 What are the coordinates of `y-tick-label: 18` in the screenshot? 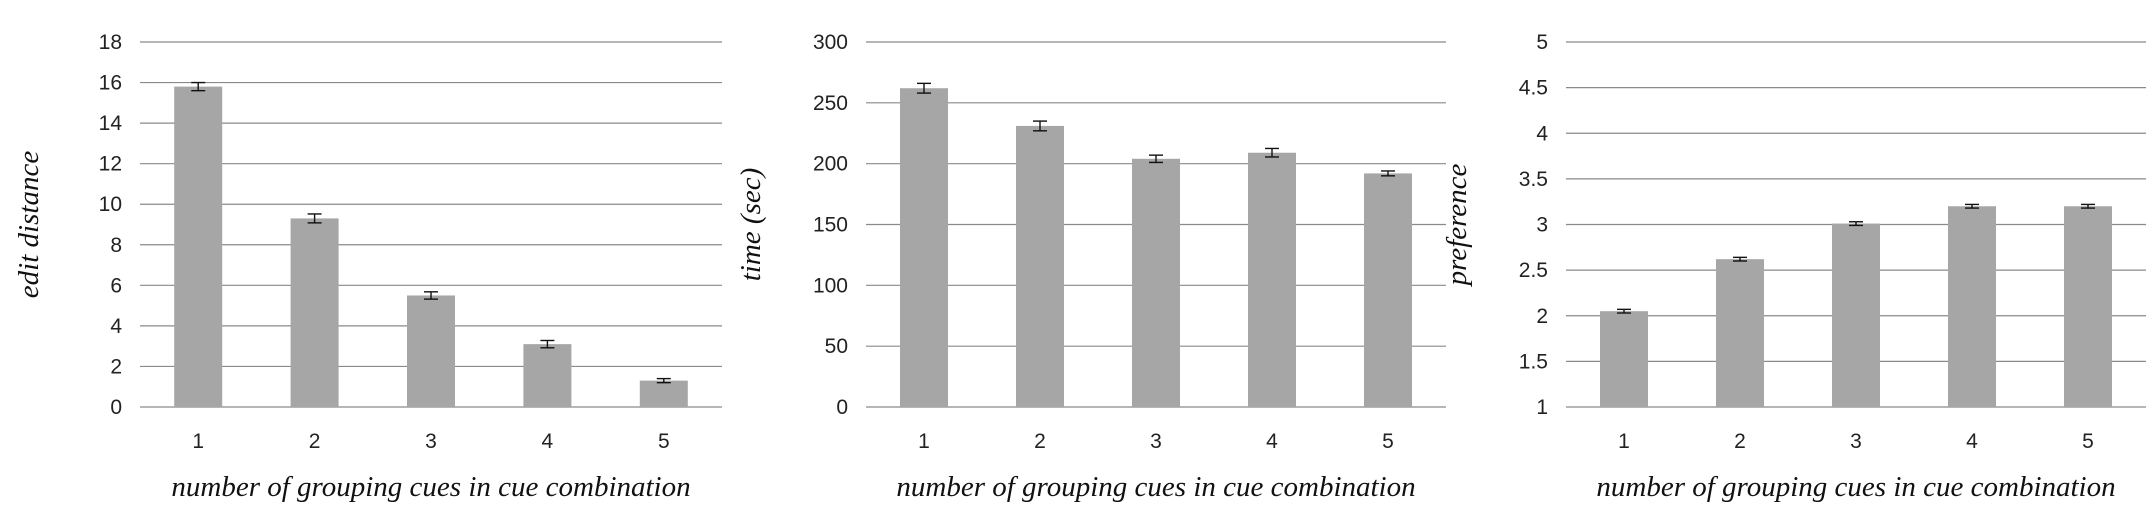 It's located at (110, 42).